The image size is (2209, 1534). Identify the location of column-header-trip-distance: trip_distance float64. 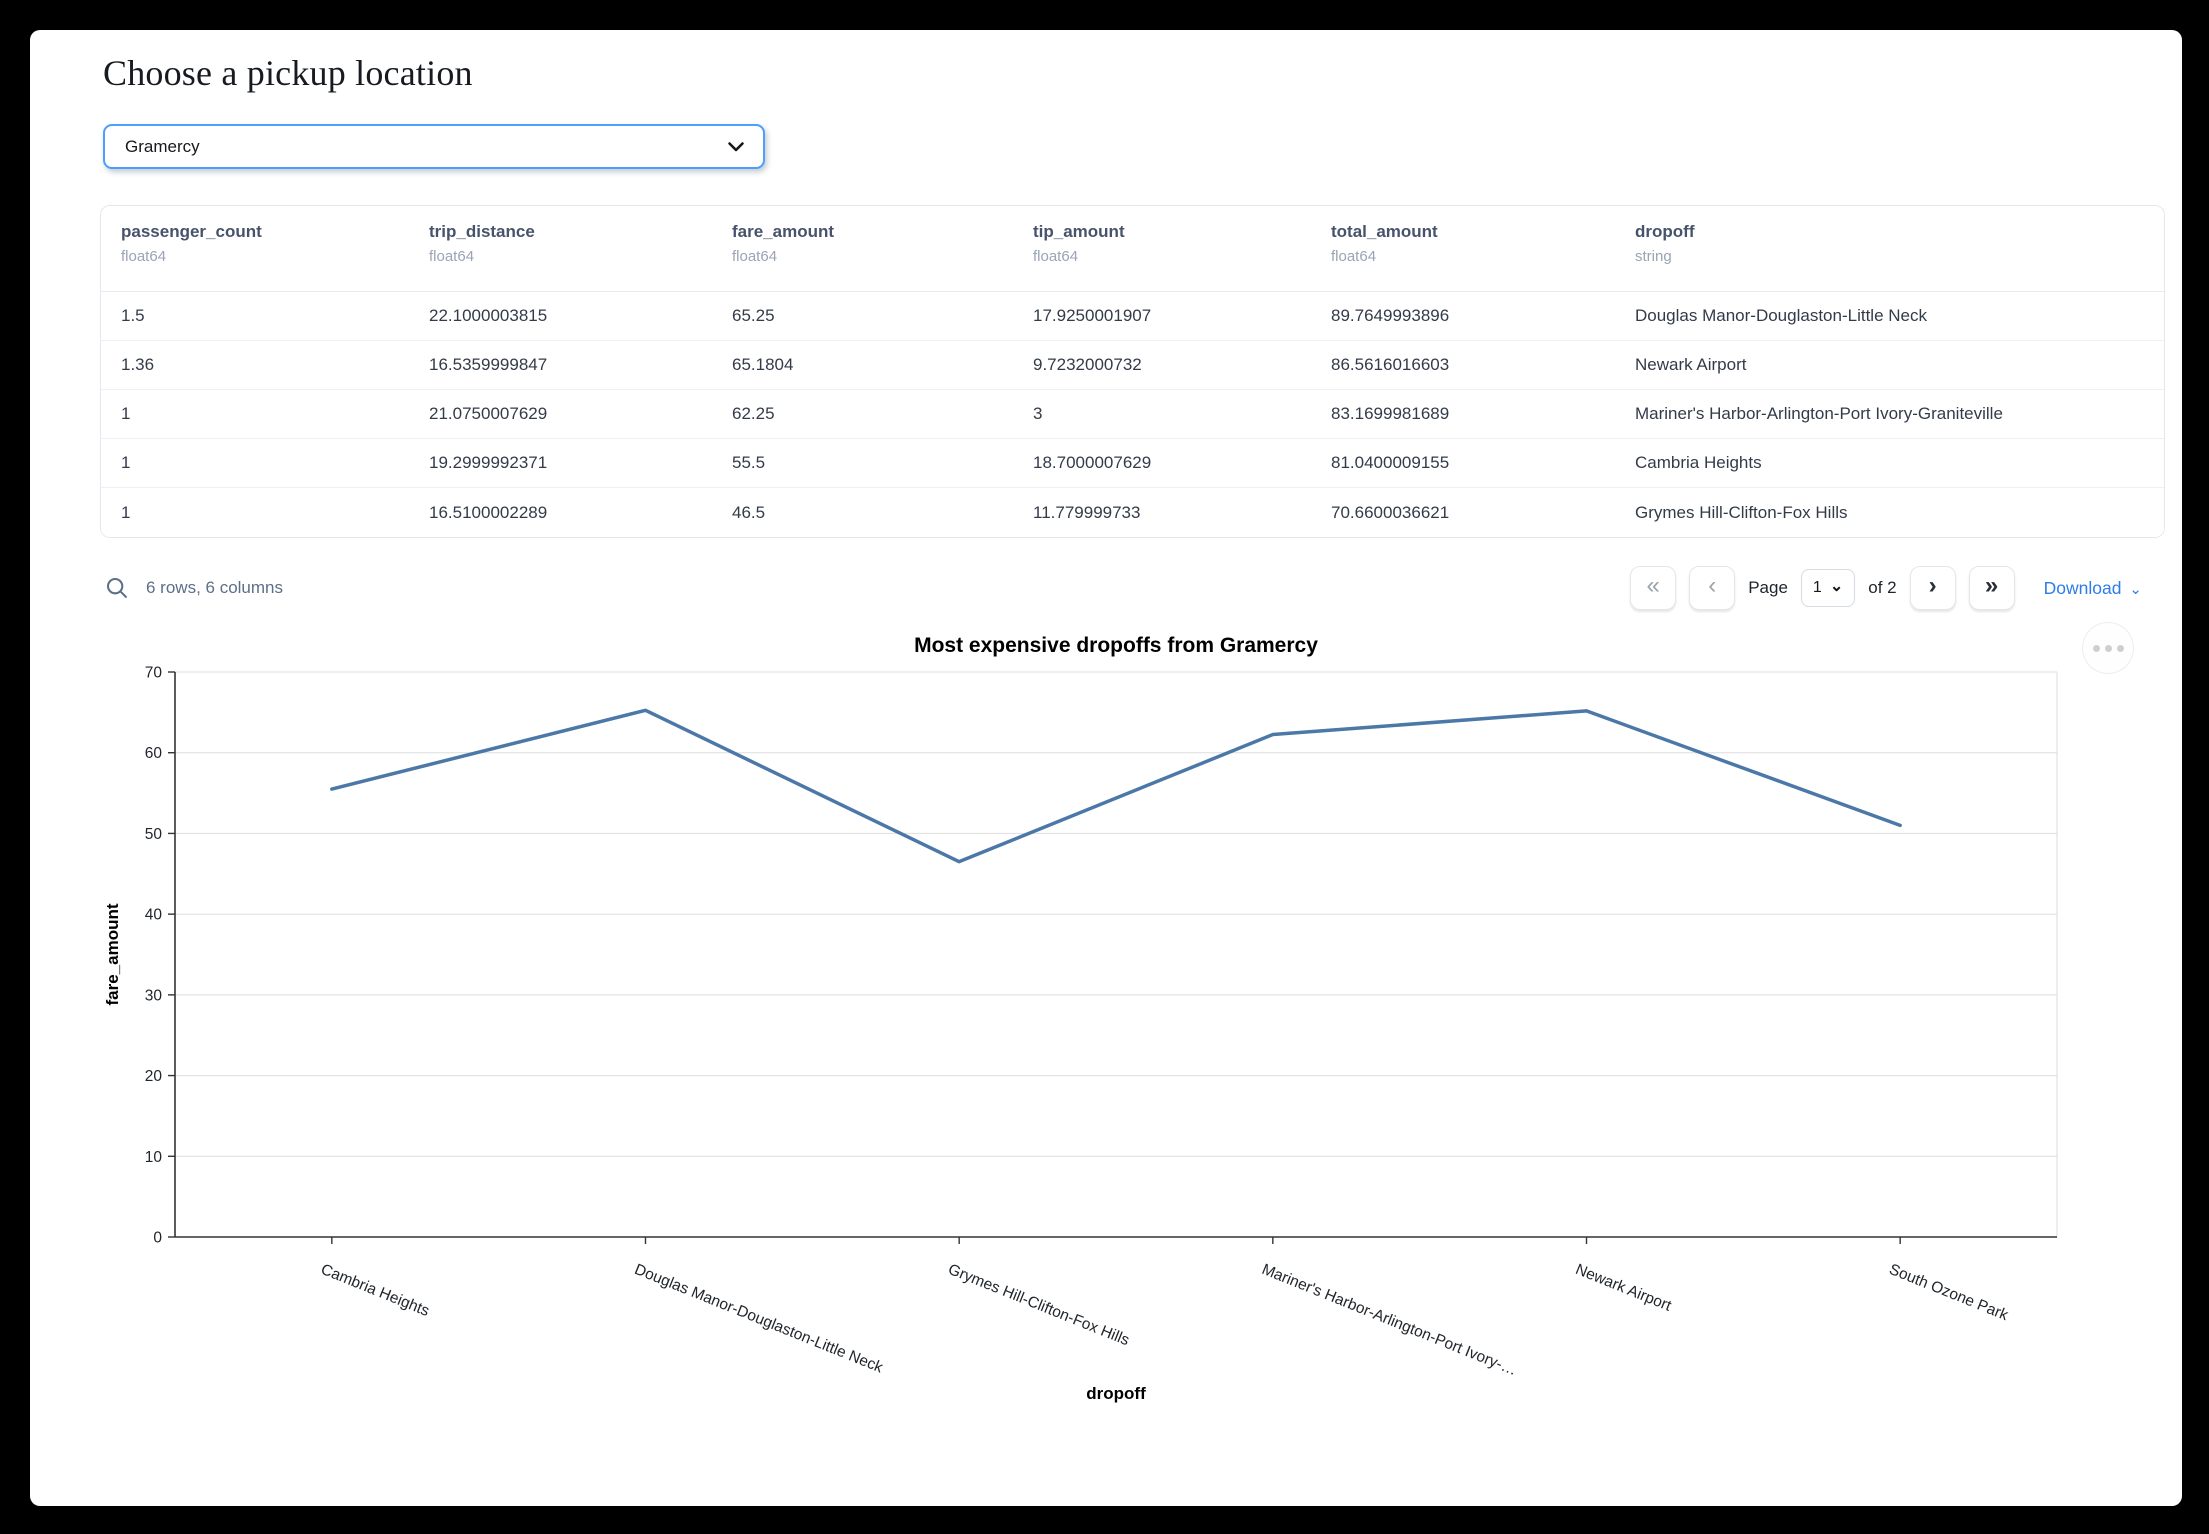
(482, 243).